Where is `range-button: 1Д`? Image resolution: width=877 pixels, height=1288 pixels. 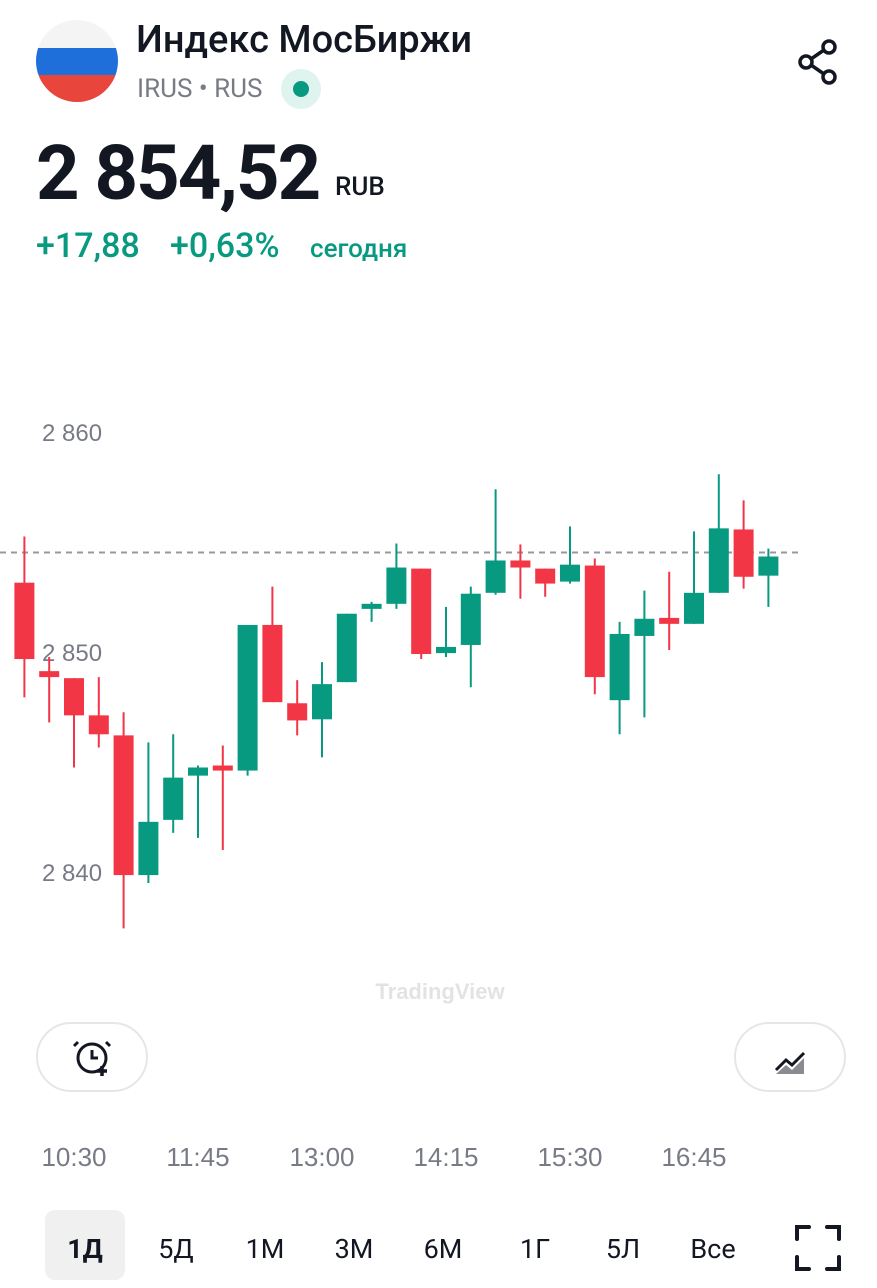
range-button: 1Д is located at coordinates (85, 1245).